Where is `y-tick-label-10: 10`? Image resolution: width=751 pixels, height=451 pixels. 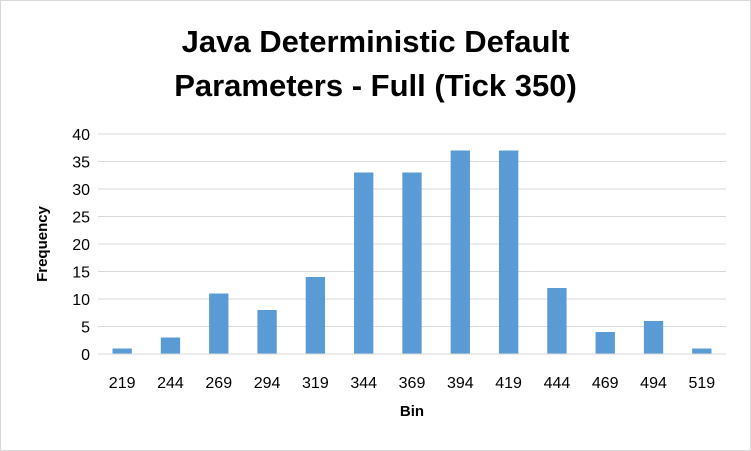
y-tick-label-10: 10 is located at coordinates (81, 300).